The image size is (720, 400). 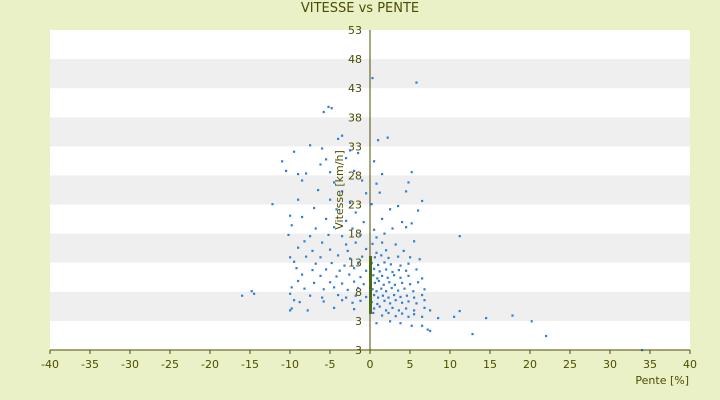 I want to click on x-tick-label: 35, so click(x=650, y=364).